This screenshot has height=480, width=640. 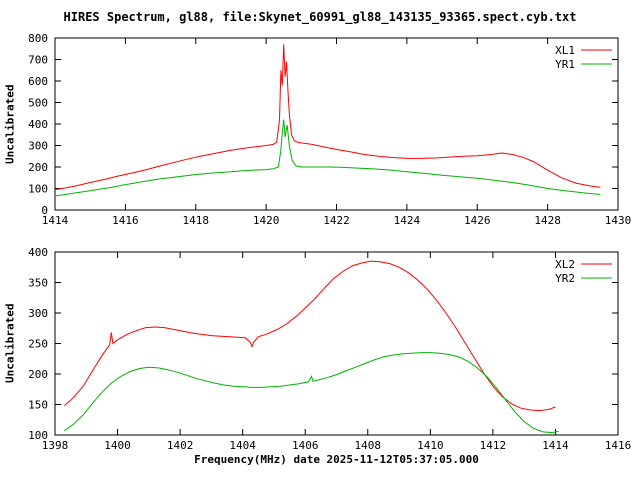 I want to click on x-tick-label: 1404, so click(x=242, y=445).